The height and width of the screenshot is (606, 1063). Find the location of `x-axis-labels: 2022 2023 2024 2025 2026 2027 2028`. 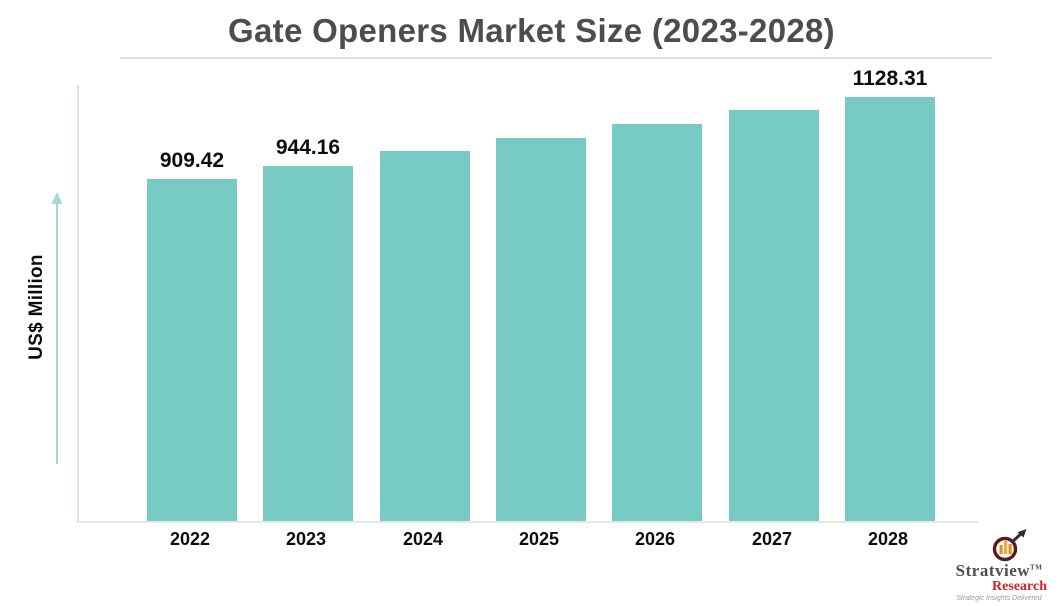

x-axis-labels: 2022 2023 2024 2025 2026 2027 2028 is located at coordinates (527, 542).